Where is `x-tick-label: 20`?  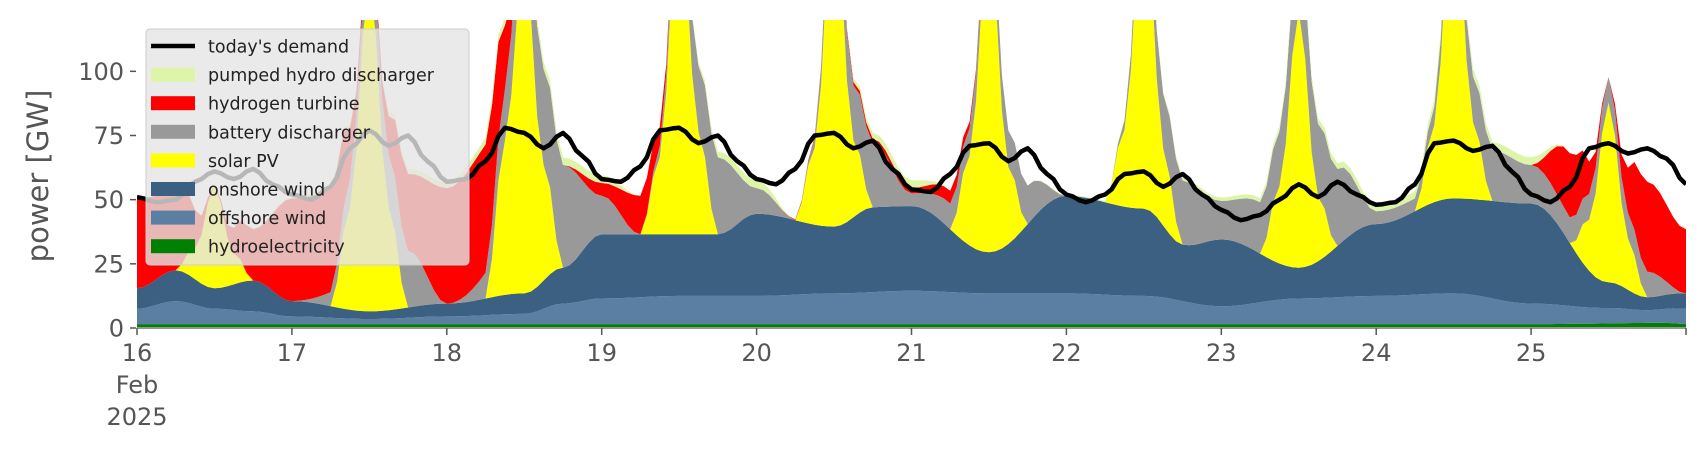 x-tick-label: 20 is located at coordinates (756, 353).